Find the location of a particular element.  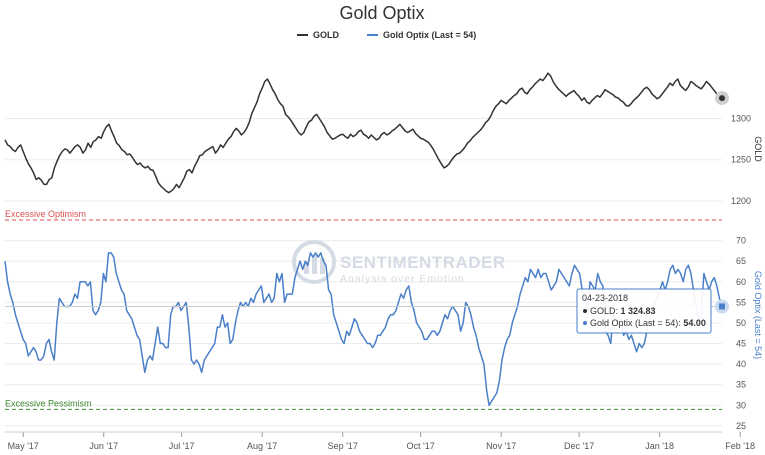

x-tick-label: Jan '18 is located at coordinates (659, 446).